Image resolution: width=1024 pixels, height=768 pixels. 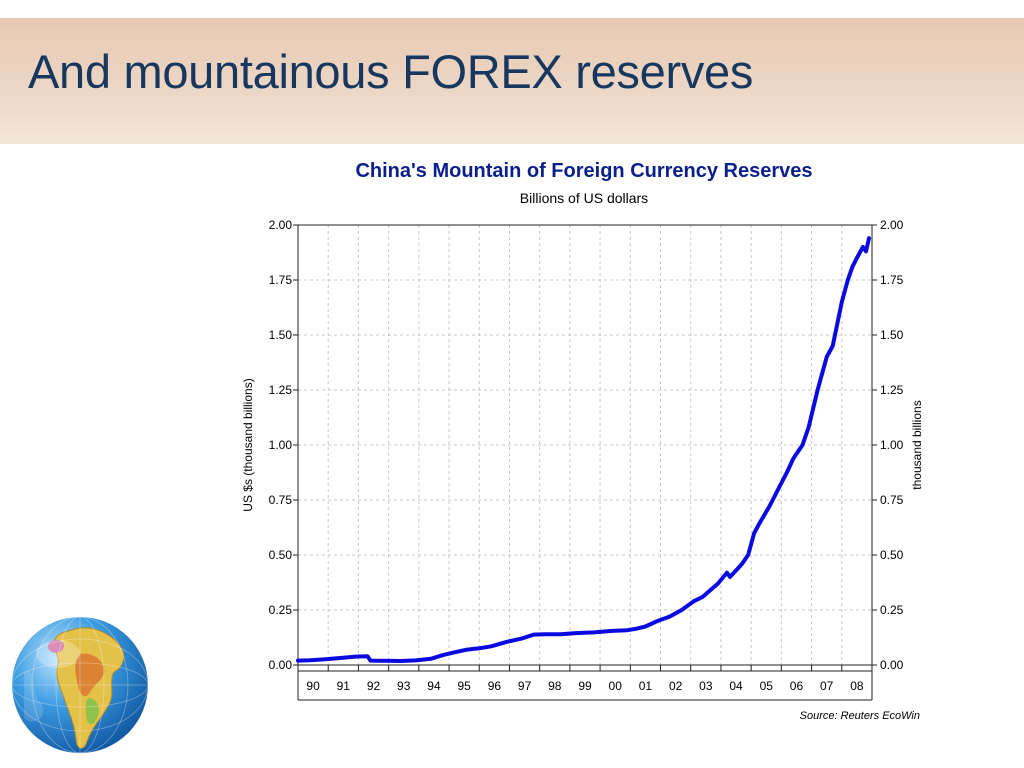 I want to click on x-tick-label: 98, so click(x=555, y=686).